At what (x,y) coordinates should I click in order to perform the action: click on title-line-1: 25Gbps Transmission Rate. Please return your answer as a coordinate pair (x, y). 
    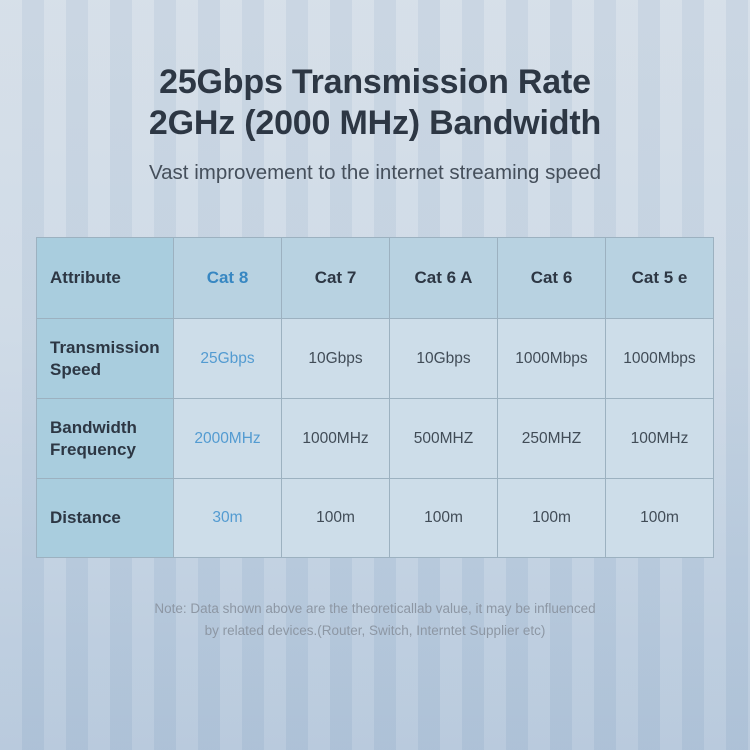
    Looking at the image, I should click on (375, 82).